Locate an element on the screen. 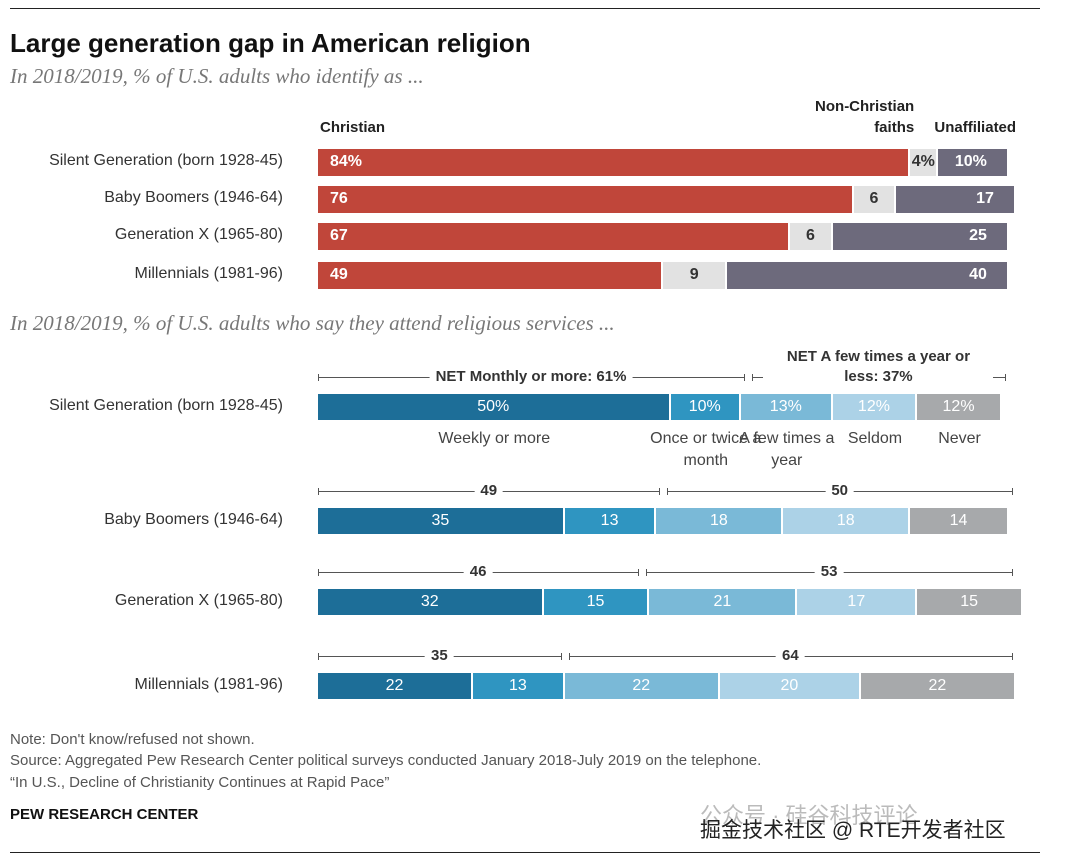 The width and height of the screenshot is (1080, 862). value-label: 4% is located at coordinates (923, 161).